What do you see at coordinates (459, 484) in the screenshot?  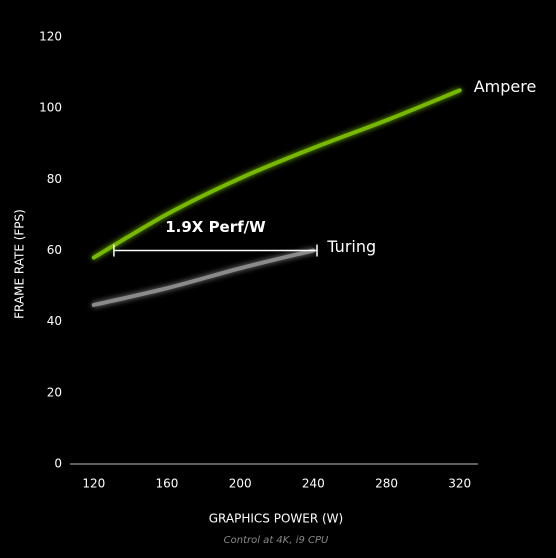 I see `x-tick-label: 320` at bounding box center [459, 484].